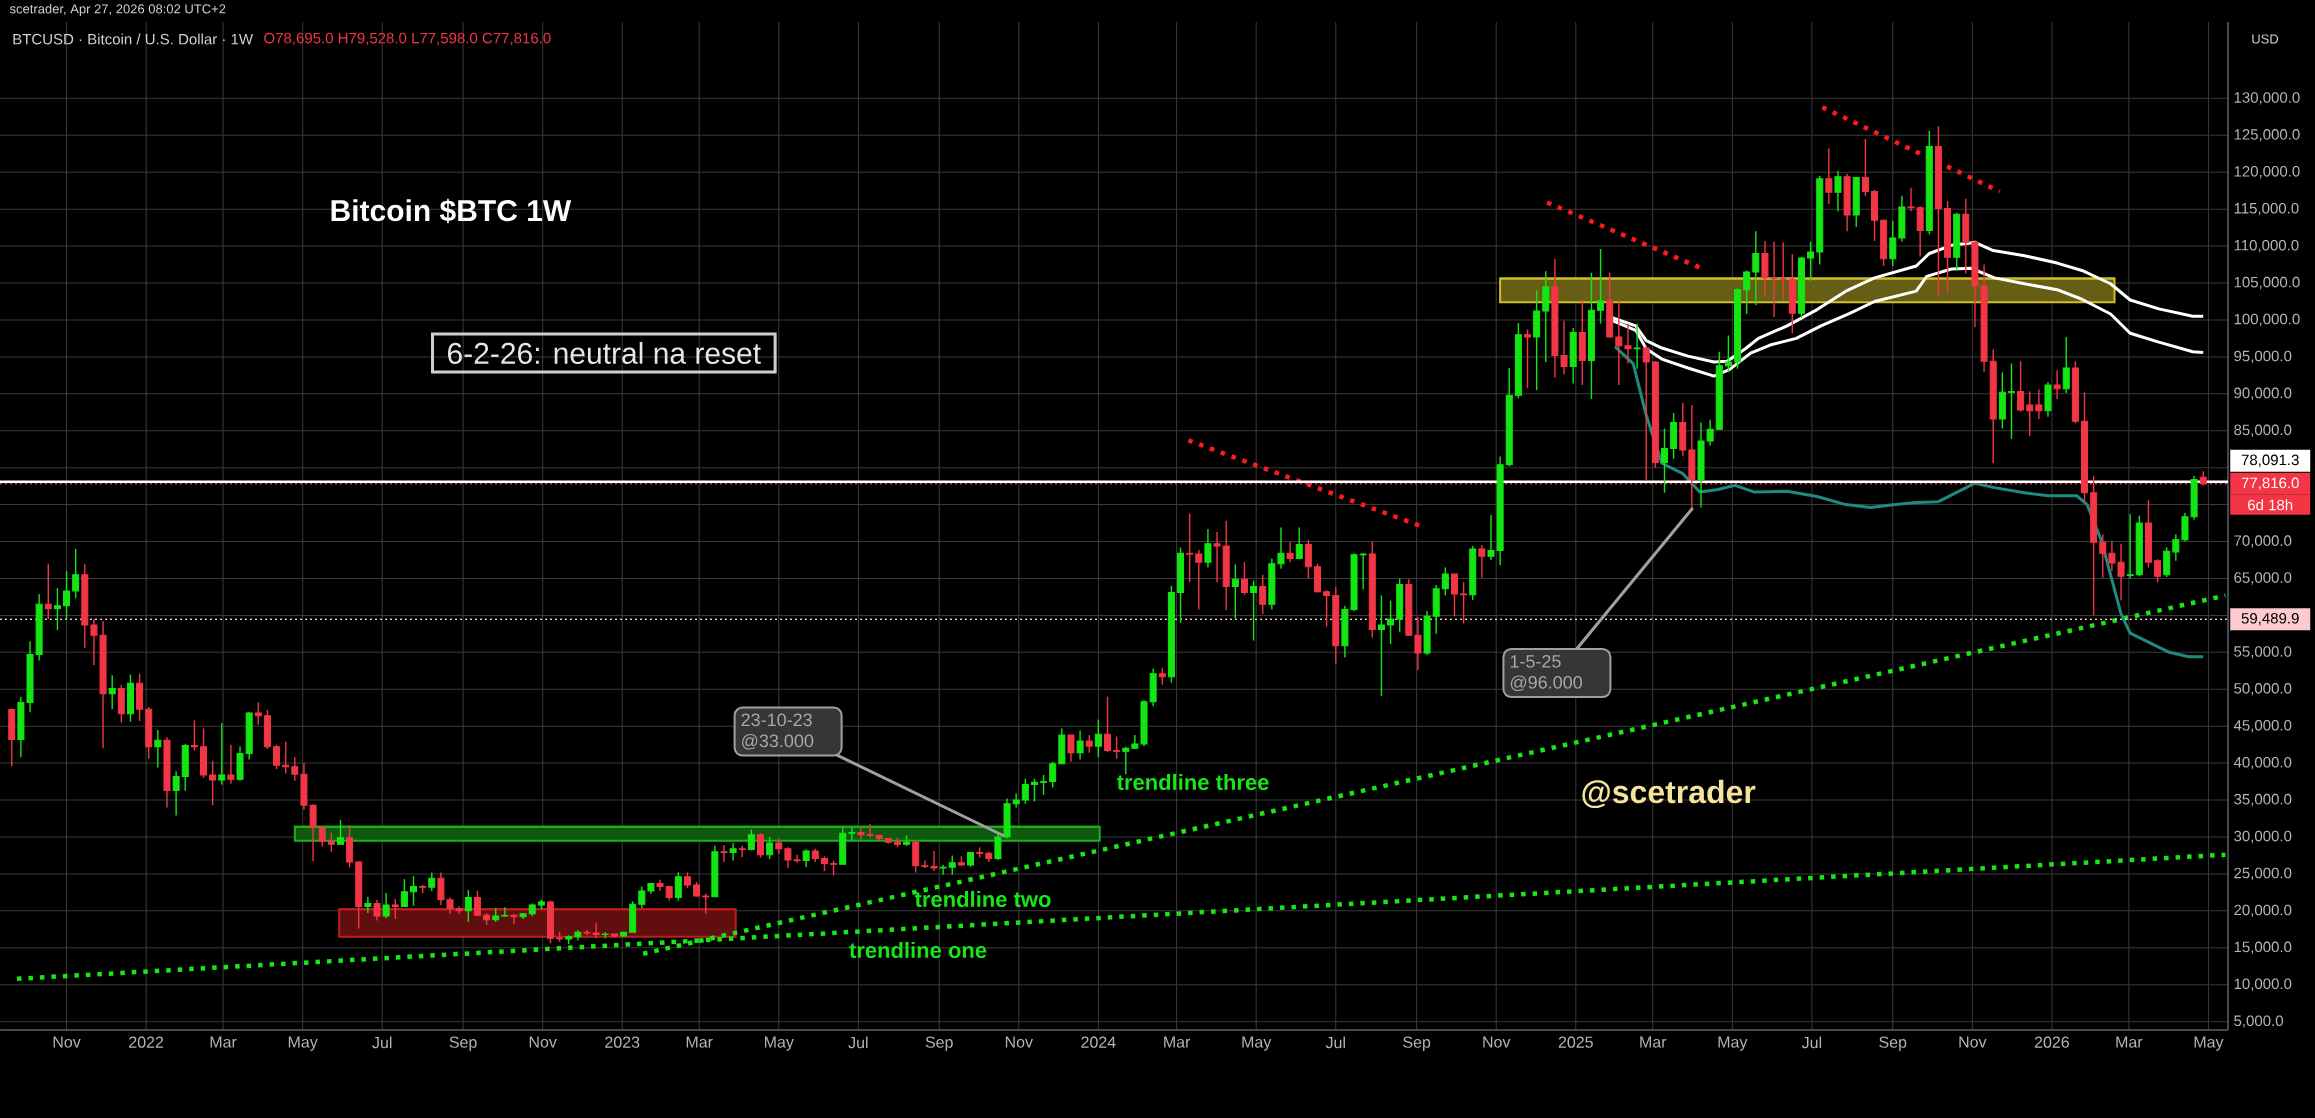 This screenshot has width=2315, height=1118. What do you see at coordinates (2267, 135) in the screenshot?
I see `y-tick-label: 125,000.0` at bounding box center [2267, 135].